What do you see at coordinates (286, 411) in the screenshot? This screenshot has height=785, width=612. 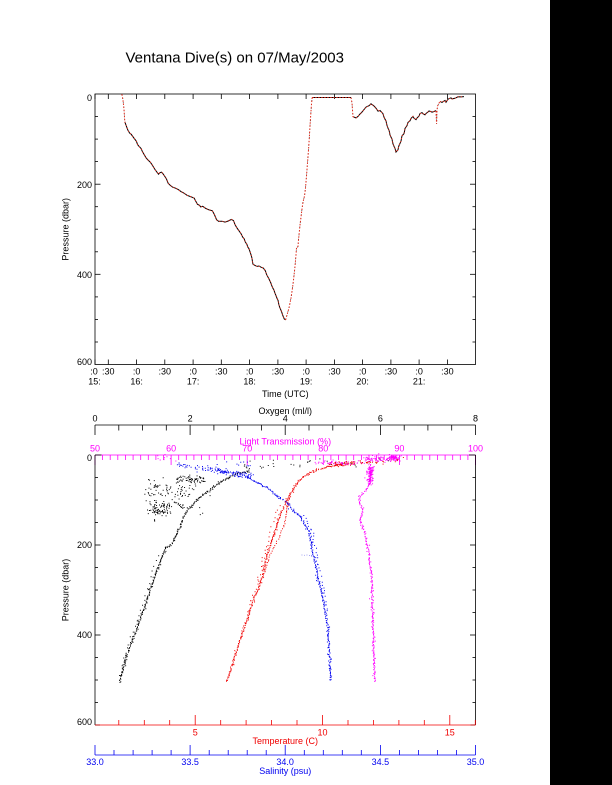 I see `svg-text: Oxygen (ml/l)` at bounding box center [286, 411].